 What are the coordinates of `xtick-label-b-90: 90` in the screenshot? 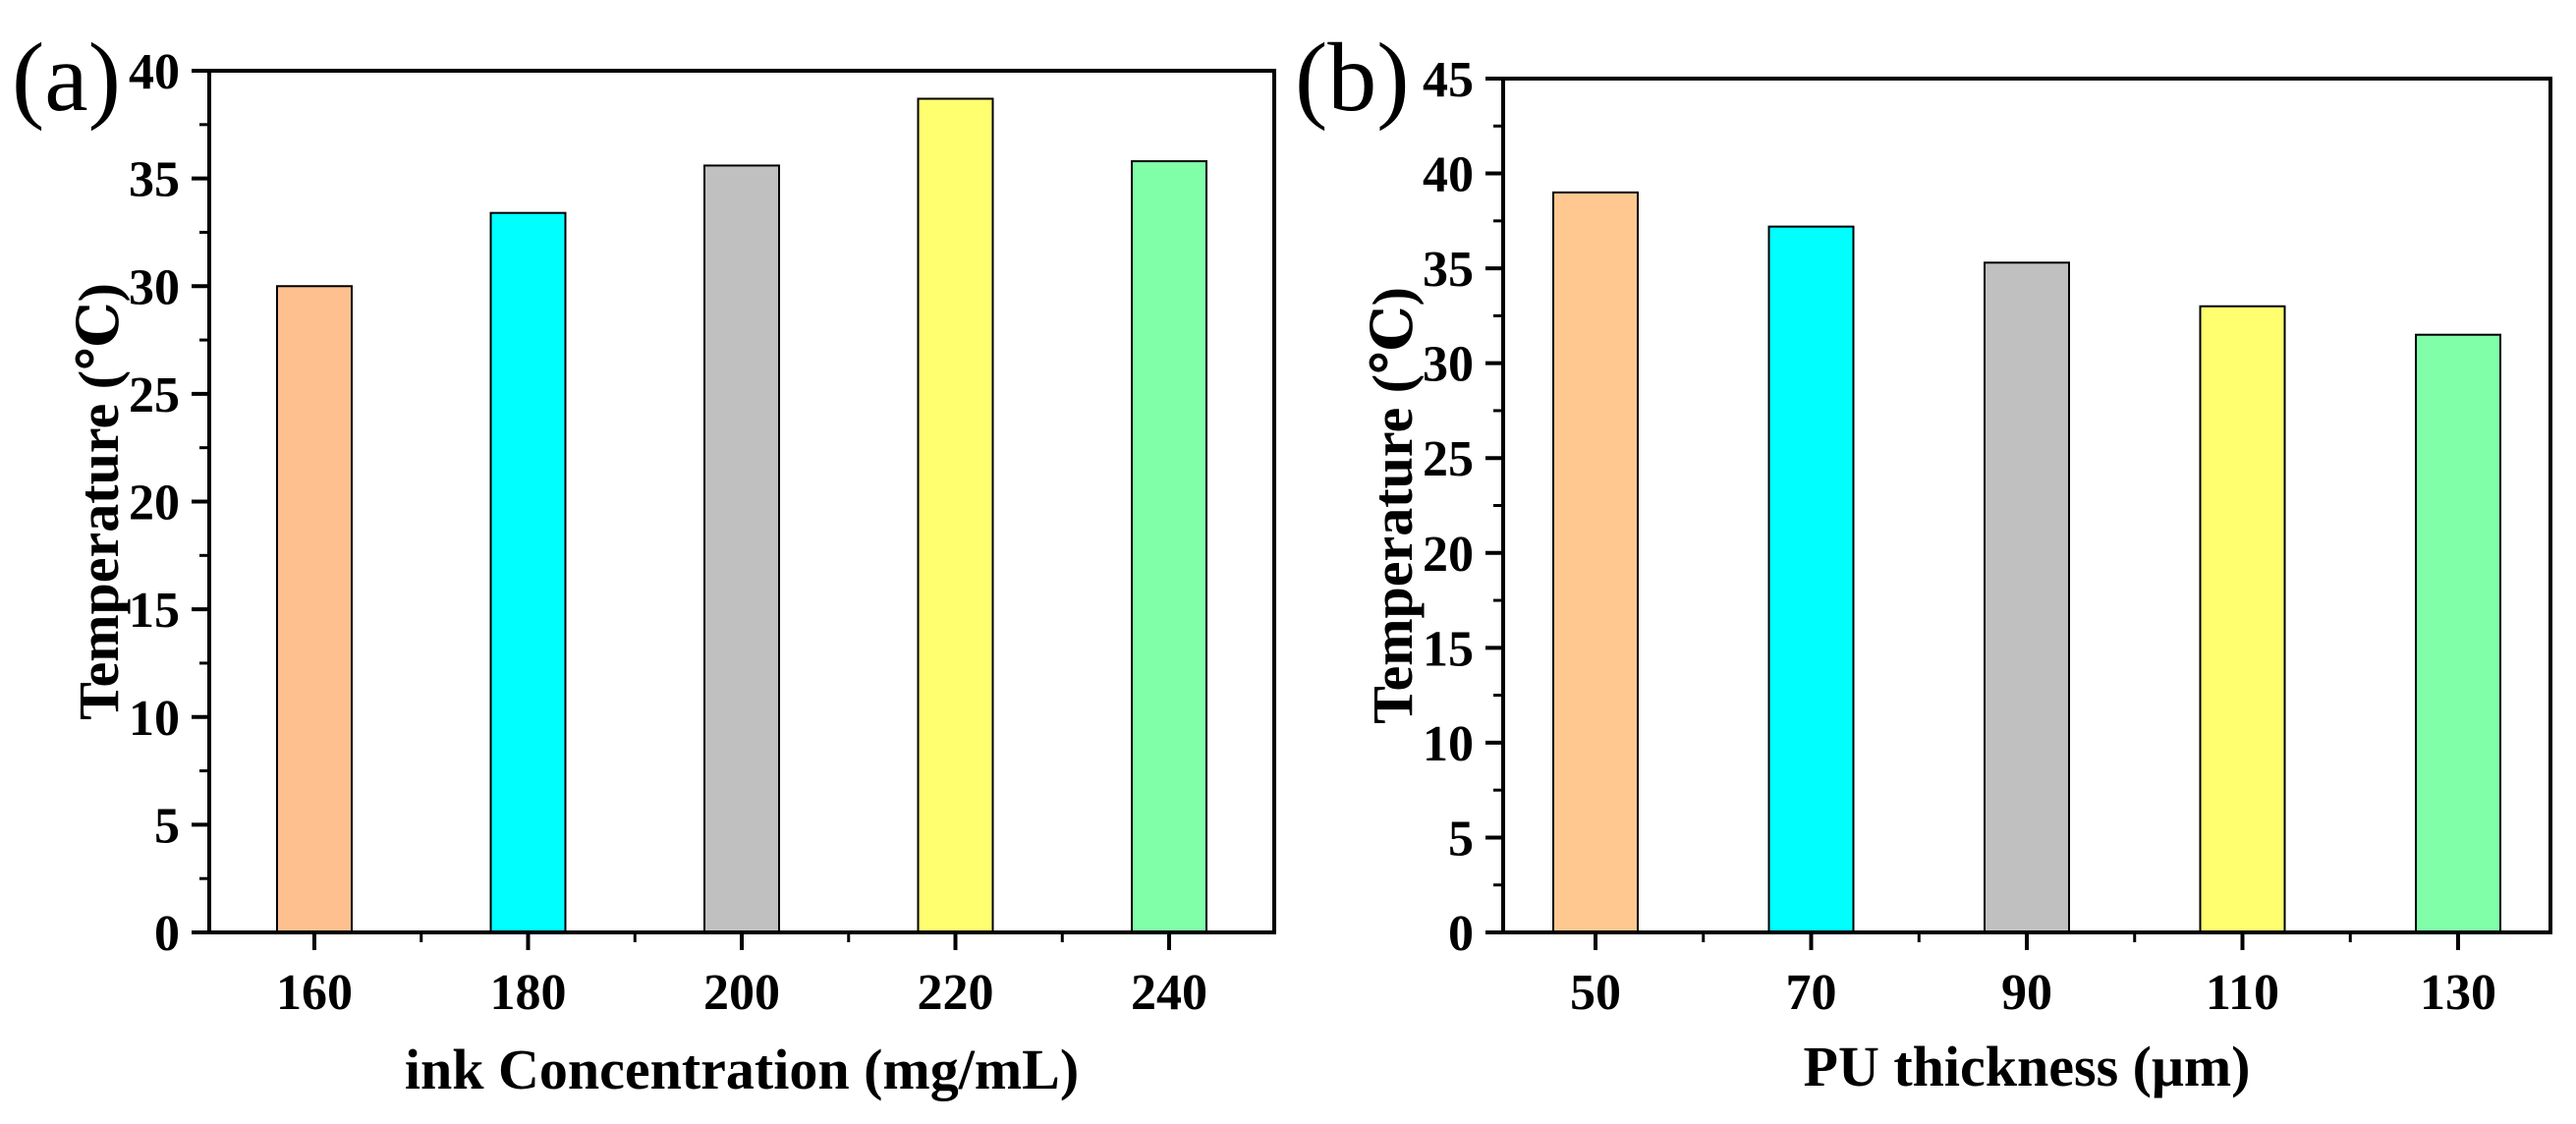 It's located at (2026, 993).